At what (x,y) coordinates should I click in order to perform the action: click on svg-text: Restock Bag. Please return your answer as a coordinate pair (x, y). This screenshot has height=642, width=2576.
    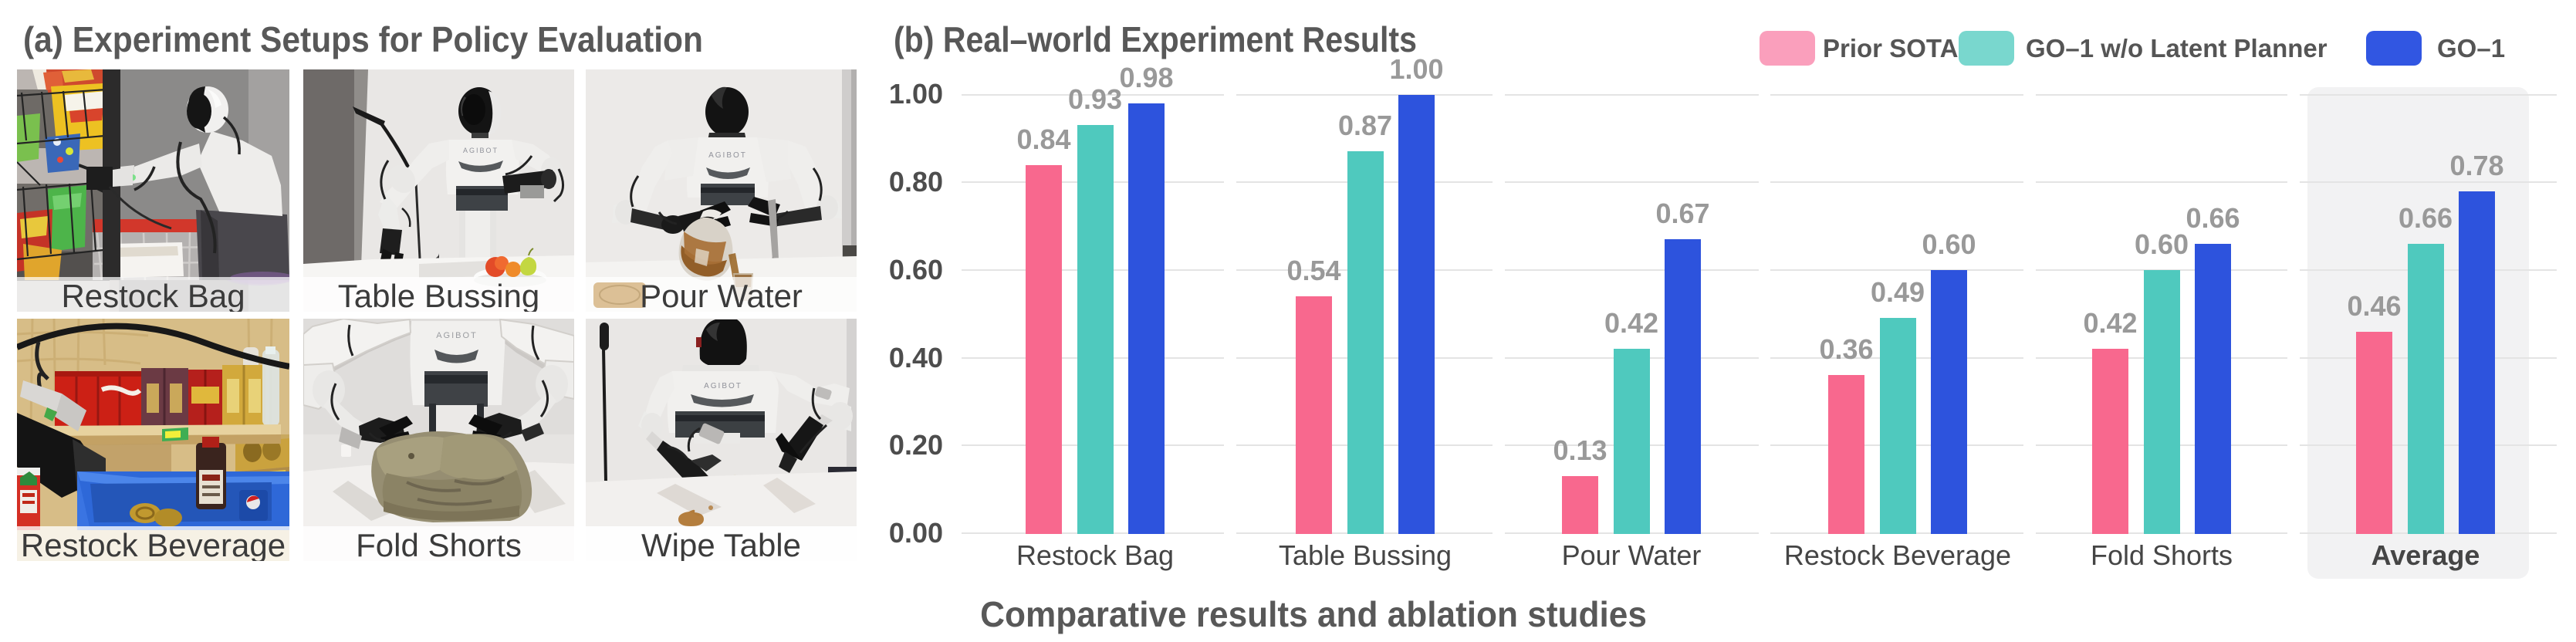
    Looking at the image, I should click on (153, 295).